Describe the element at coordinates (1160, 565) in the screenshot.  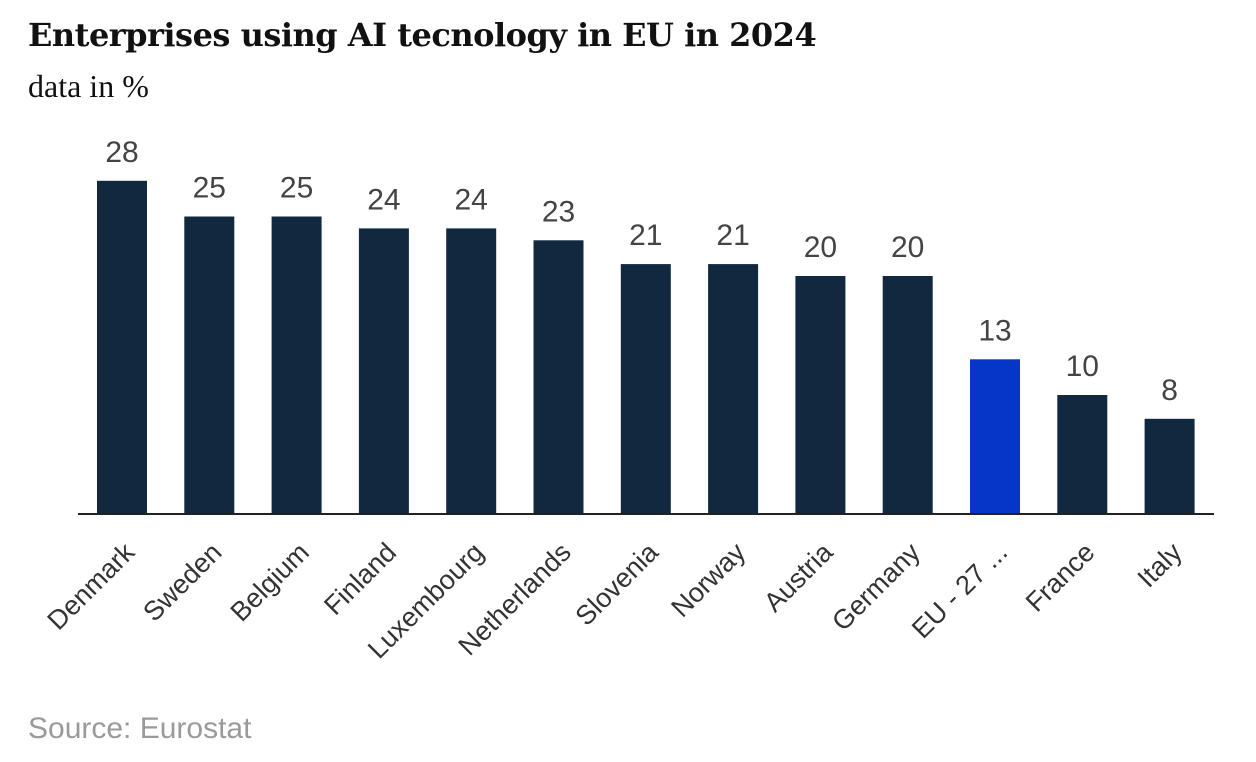
I see `category-label-italy: Italy` at that location.